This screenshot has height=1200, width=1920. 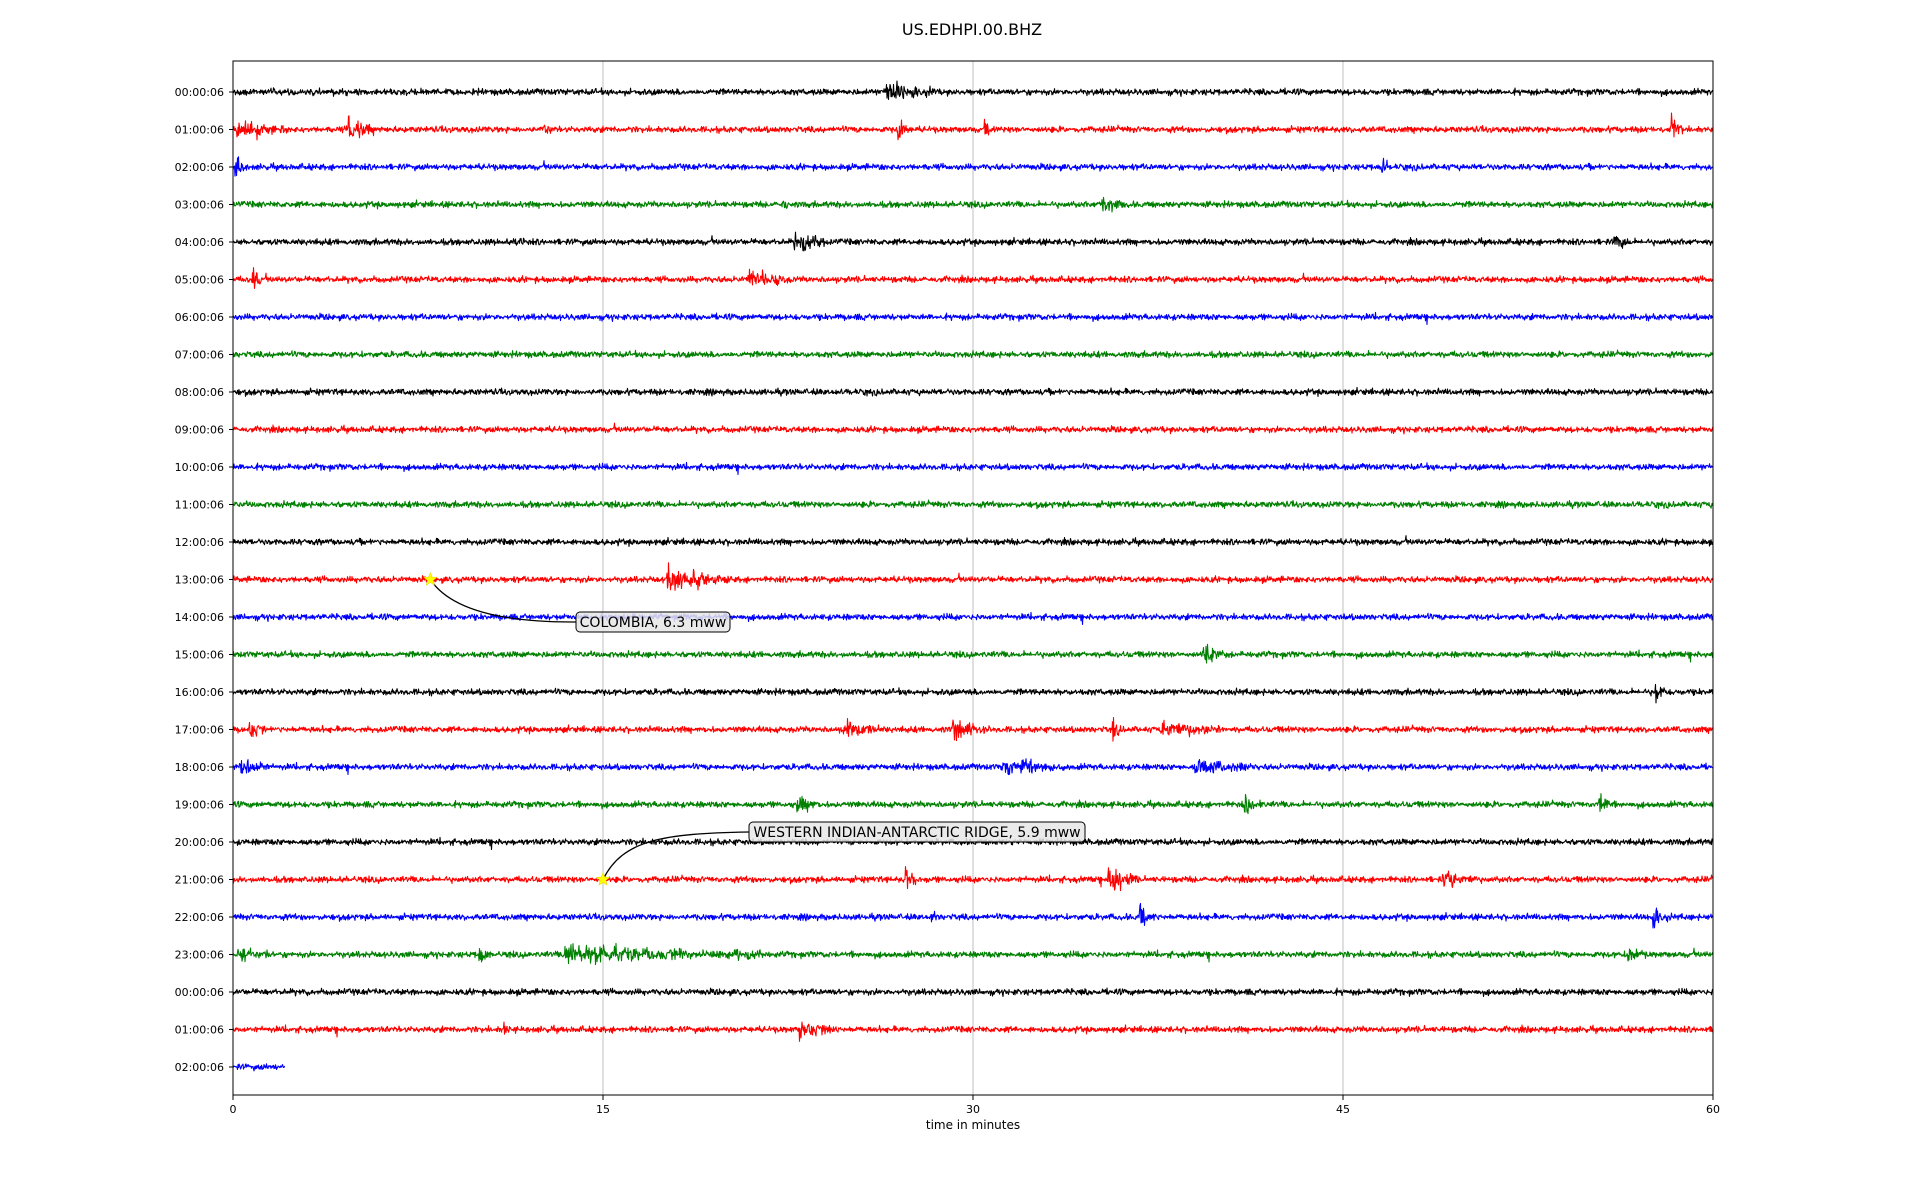 I want to click on row-label-25: 01:00:06, so click(x=199, y=1030).